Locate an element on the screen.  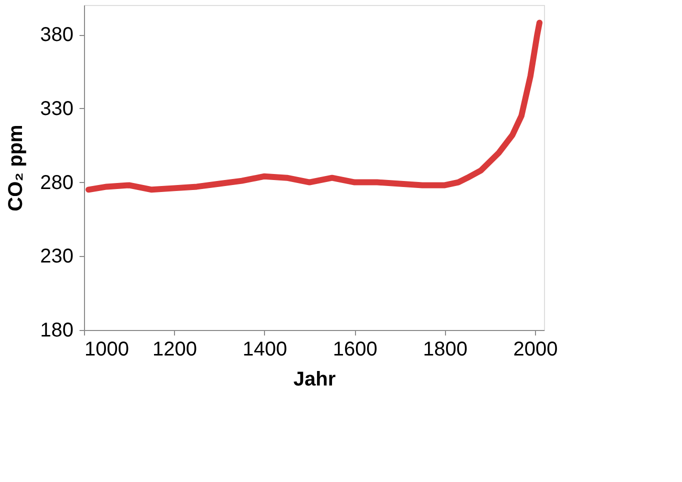
x-tick-label: 2000 is located at coordinates (535, 349).